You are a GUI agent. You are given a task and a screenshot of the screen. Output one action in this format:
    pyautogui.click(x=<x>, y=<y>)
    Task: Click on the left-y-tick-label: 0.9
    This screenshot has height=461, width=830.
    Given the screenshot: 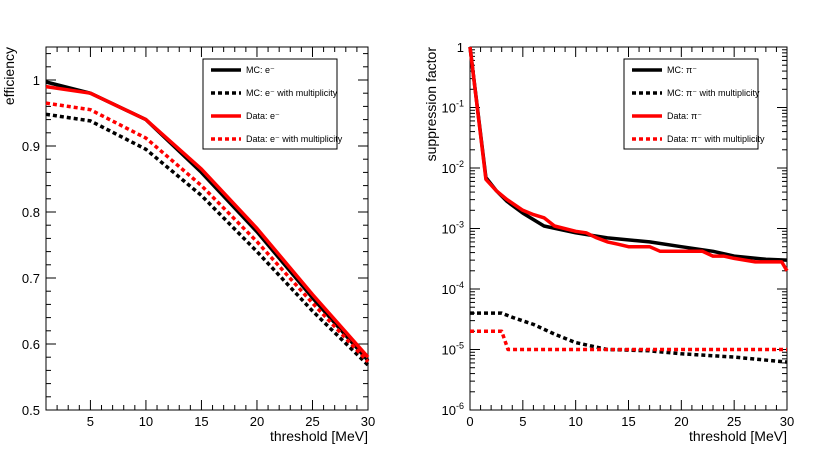 What is the action you would take?
    pyautogui.click(x=31, y=146)
    